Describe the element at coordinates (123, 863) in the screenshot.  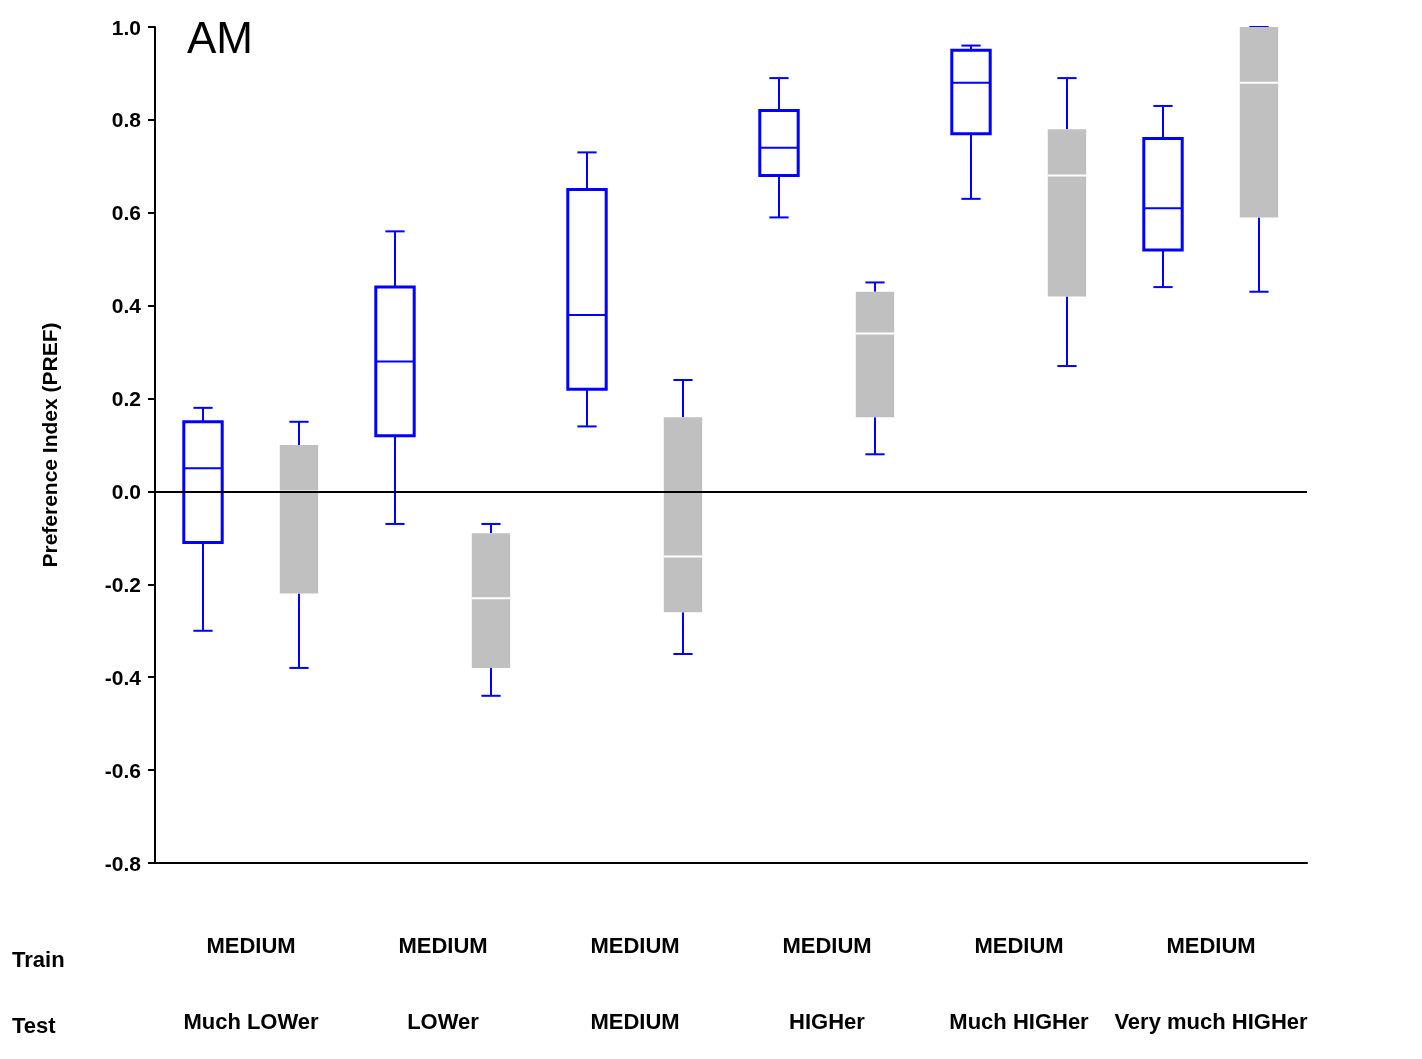
I see `y-tick-label: -0.8` at that location.